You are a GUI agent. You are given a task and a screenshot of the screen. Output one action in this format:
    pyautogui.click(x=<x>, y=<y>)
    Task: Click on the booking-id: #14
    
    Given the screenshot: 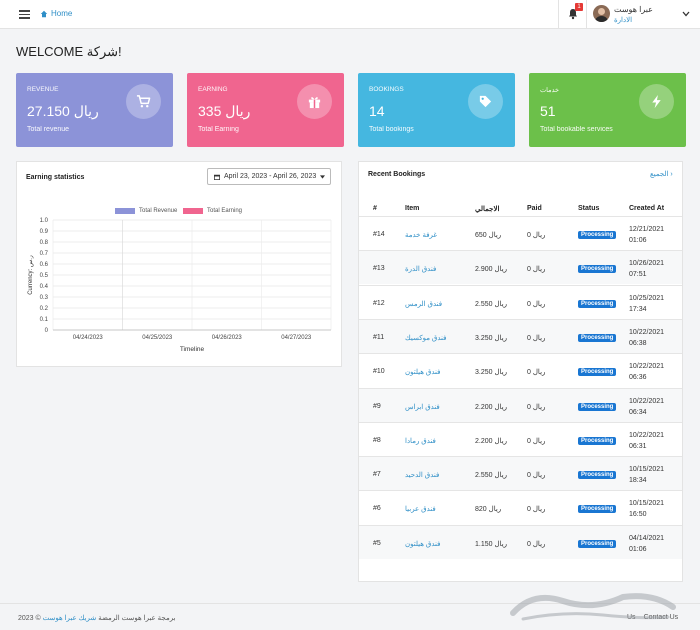 What is the action you would take?
    pyautogui.click(x=379, y=234)
    